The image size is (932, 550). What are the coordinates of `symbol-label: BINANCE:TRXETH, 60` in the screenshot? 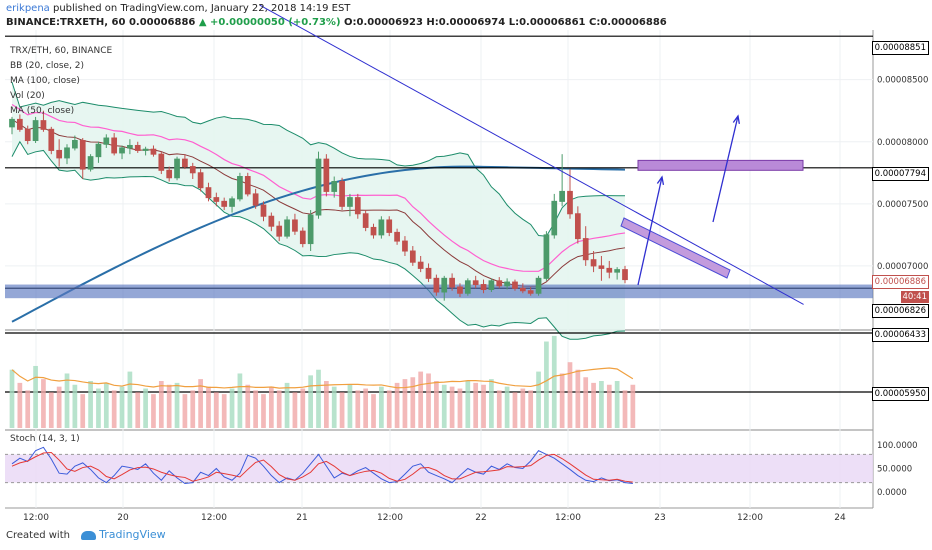 It's located at (66, 22).